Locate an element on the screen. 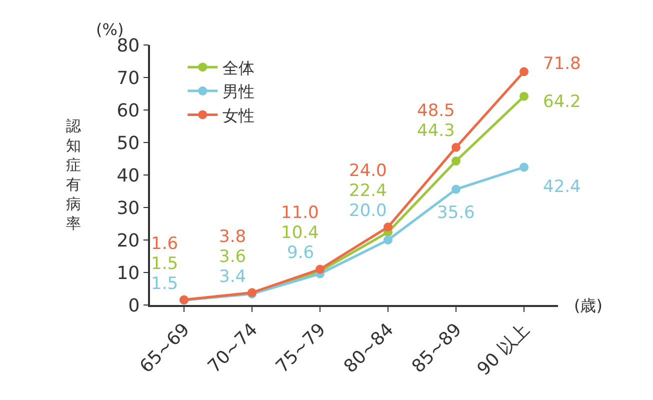 The width and height of the screenshot is (653, 400). data-label: 48.5 is located at coordinates (436, 111).